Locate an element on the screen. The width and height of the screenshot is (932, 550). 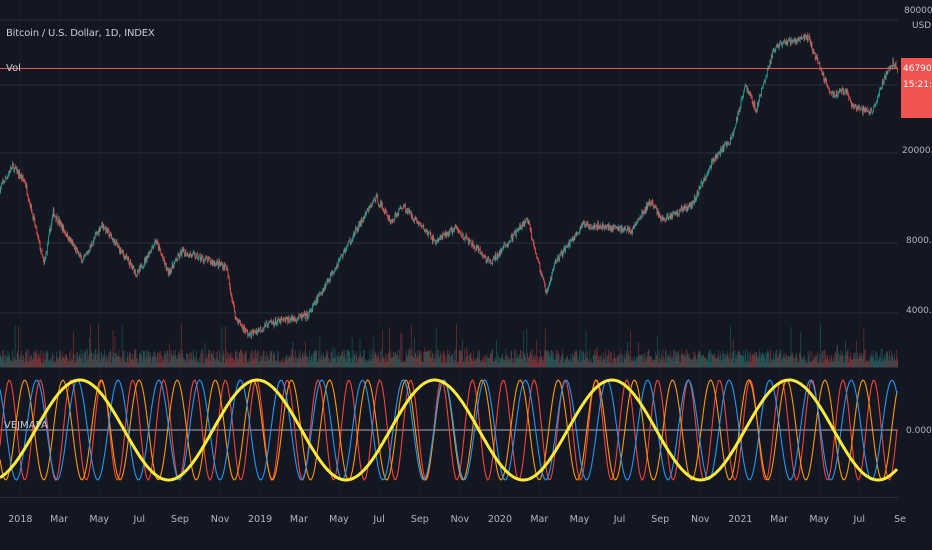
x-tick-label: 2021 is located at coordinates (740, 519).